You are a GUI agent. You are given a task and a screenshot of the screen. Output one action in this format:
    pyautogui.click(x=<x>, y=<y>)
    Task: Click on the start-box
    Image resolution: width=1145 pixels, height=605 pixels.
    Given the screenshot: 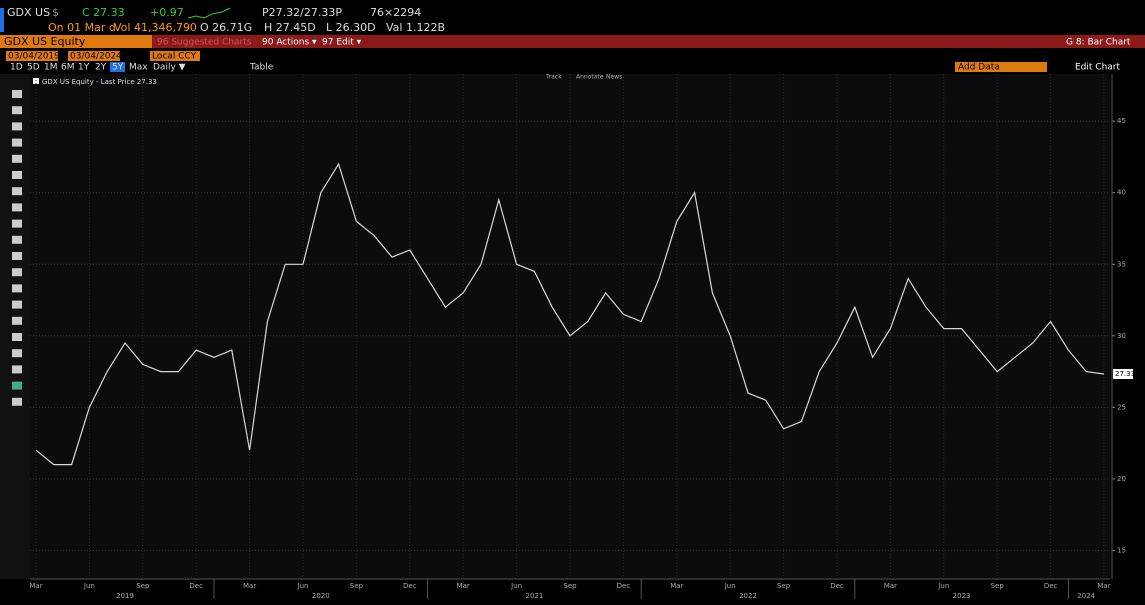 What is the action you would take?
    pyautogui.click(x=32, y=56)
    